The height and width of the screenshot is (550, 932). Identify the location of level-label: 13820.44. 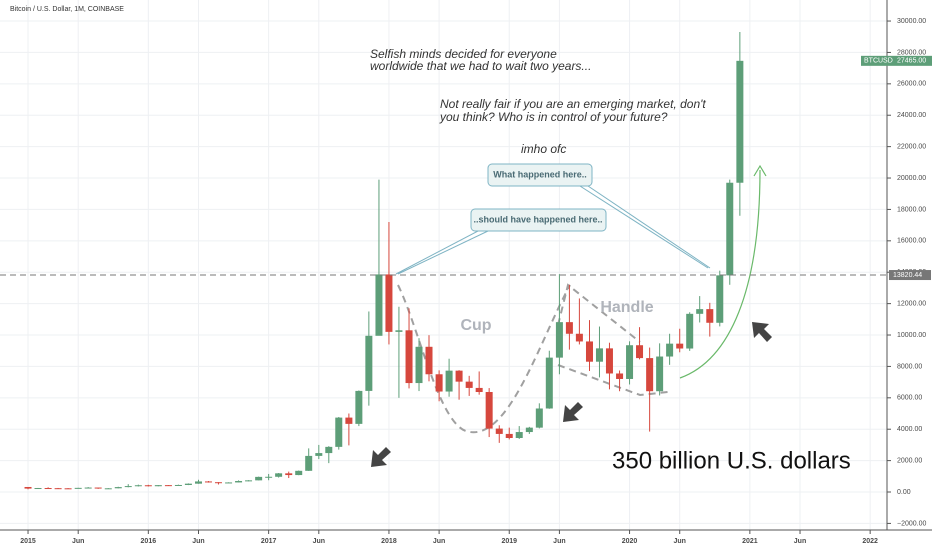
(907, 275).